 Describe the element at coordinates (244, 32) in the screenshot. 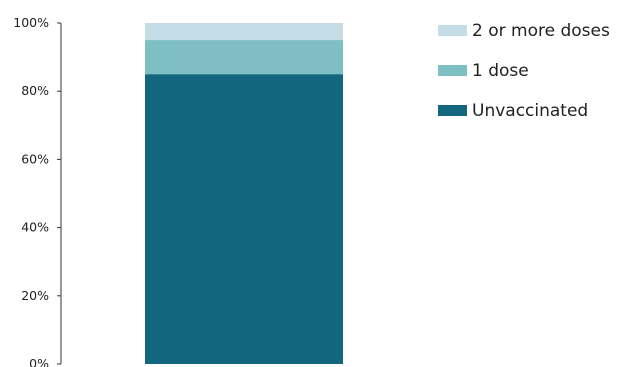

I see `bar-segment-2-or-more-doses` at that location.